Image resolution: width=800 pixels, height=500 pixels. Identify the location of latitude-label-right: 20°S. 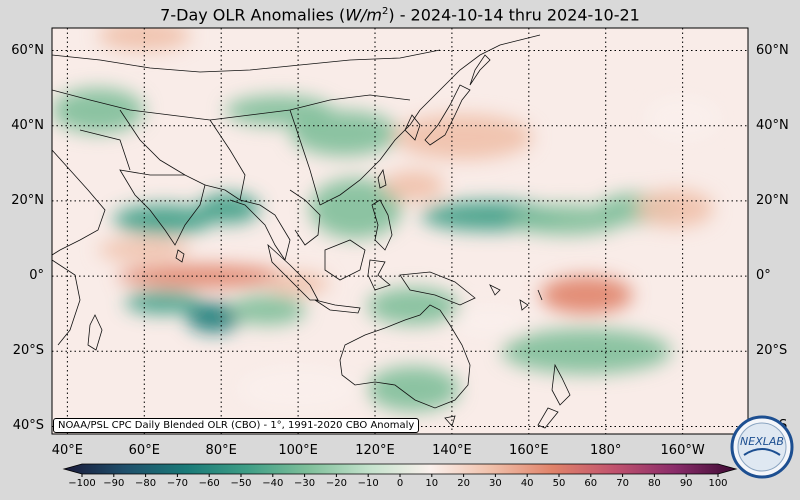
(772, 351).